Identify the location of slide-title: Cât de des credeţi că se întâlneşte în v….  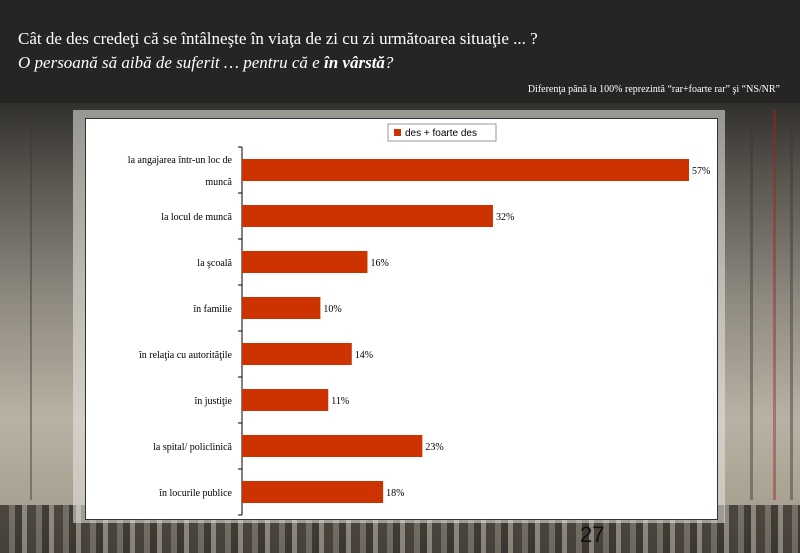
(278, 38).